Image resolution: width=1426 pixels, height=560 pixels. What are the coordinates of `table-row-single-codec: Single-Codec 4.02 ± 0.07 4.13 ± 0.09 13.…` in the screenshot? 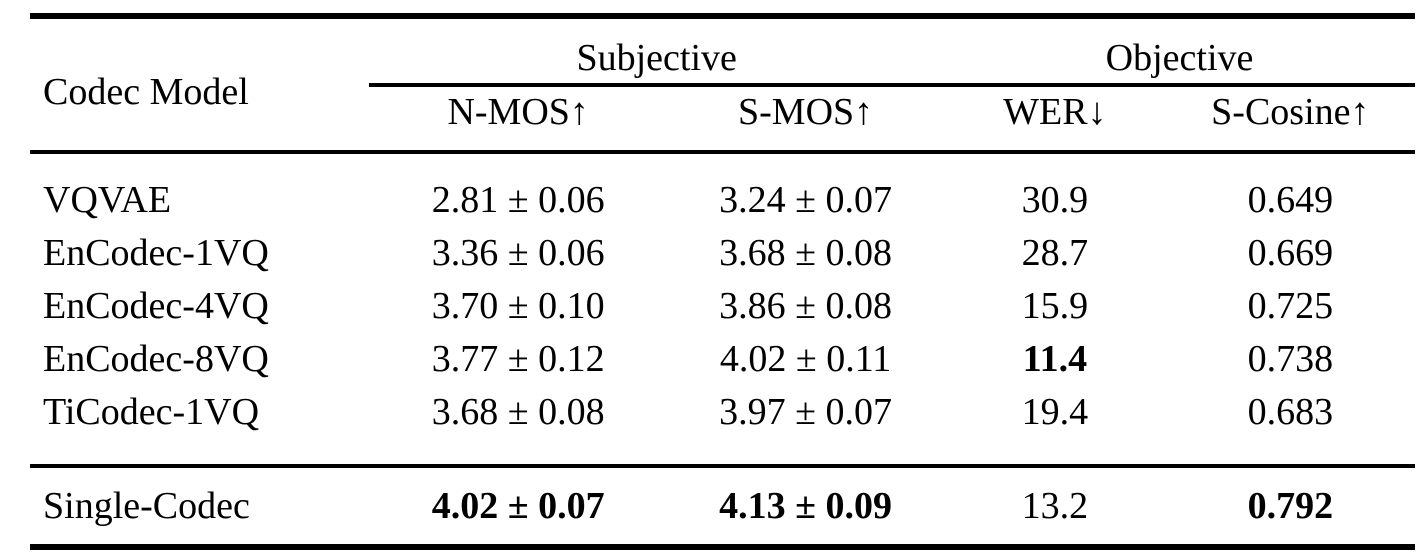 It's located at (722, 505).